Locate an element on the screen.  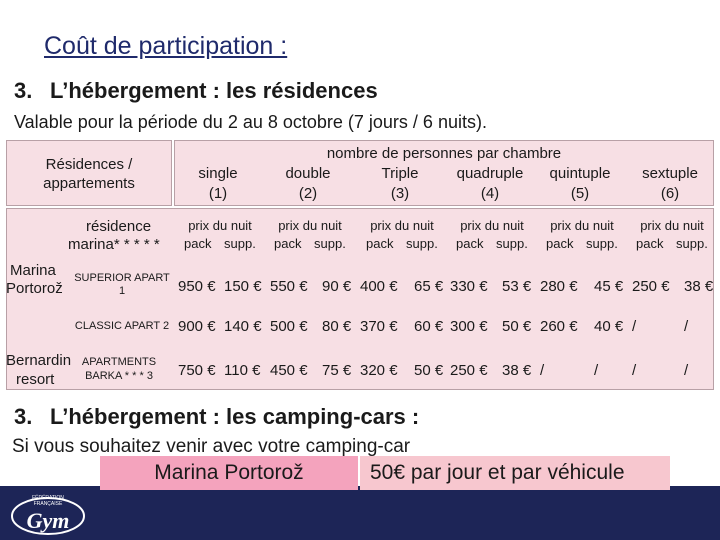
section-heading-camping: 3. L’hébergement : les camping-cars : is located at coordinates (216, 417).